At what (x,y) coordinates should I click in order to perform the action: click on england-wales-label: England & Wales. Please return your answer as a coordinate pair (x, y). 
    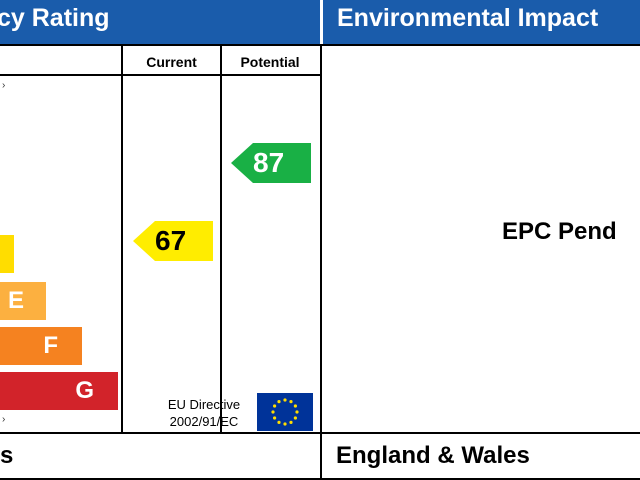
    Looking at the image, I should click on (433, 455).